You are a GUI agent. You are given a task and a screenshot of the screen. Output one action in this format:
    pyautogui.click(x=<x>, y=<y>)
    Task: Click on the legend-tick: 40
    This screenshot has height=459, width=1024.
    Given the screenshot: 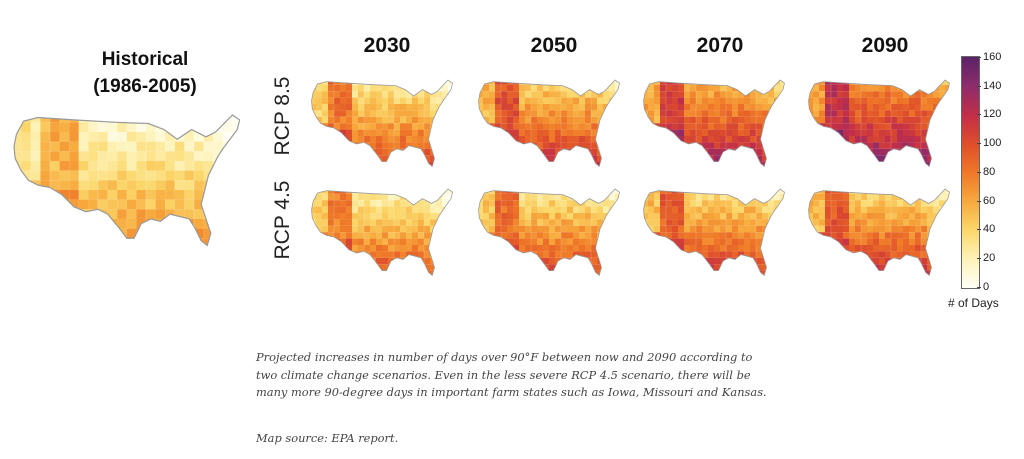 What is the action you would take?
    pyautogui.click(x=986, y=229)
    